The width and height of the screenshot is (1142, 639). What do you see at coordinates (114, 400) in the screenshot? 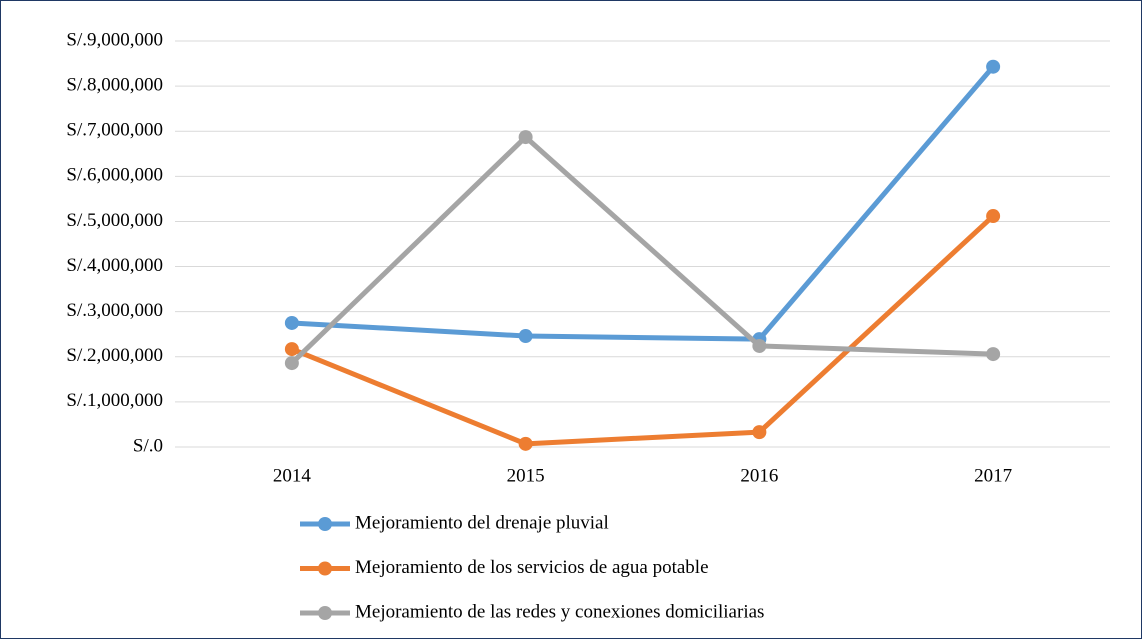
I see `y-tick-label: S/.1,000,000` at bounding box center [114, 400].